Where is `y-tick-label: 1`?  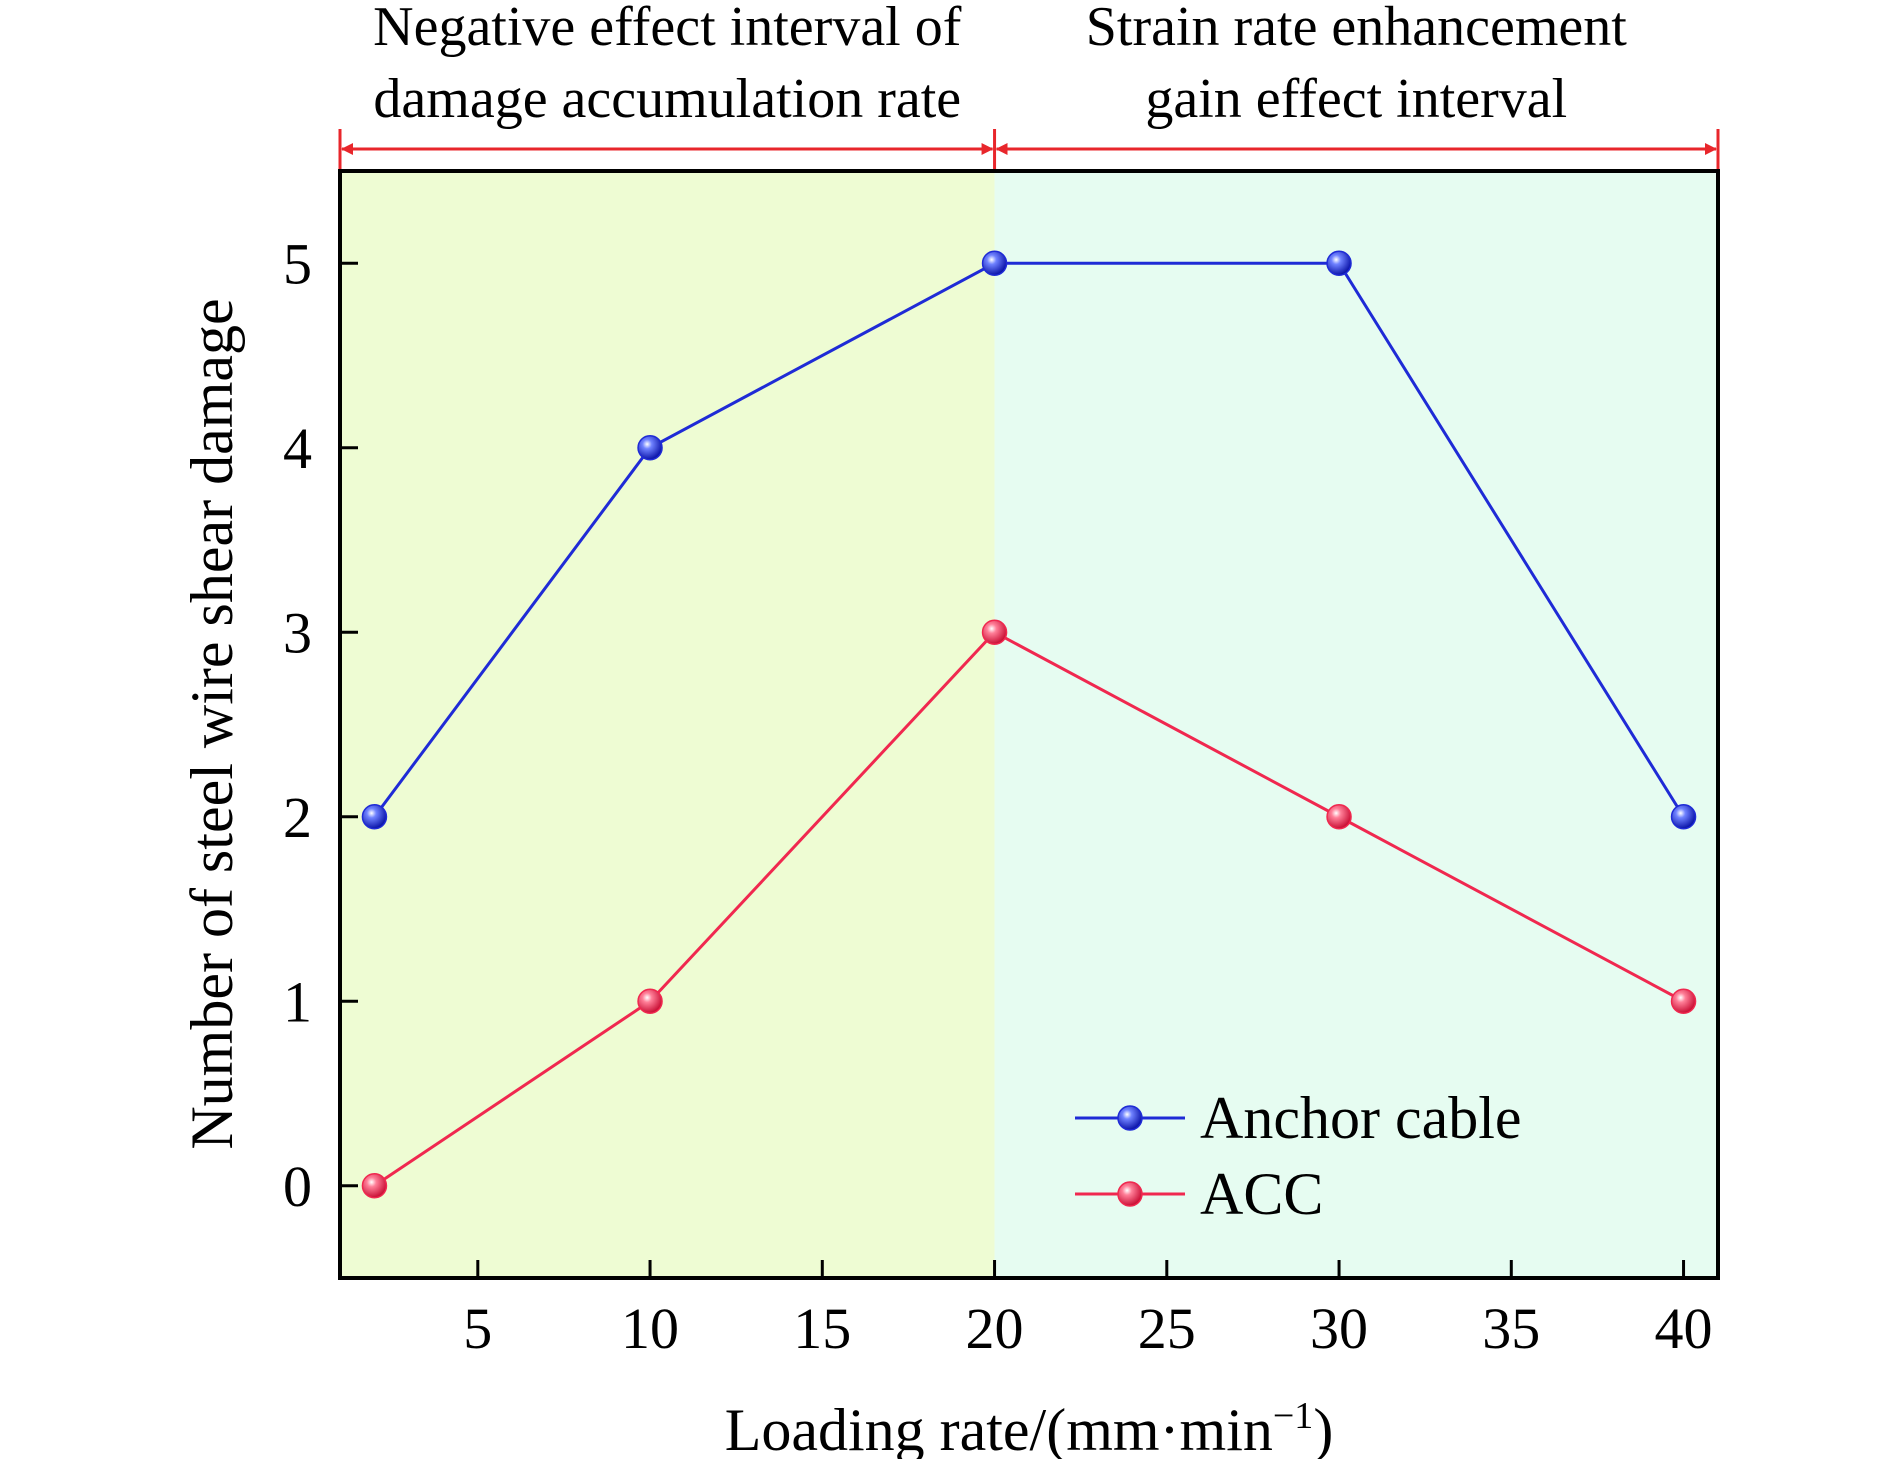
y-tick-label: 1 is located at coordinates (297, 1001).